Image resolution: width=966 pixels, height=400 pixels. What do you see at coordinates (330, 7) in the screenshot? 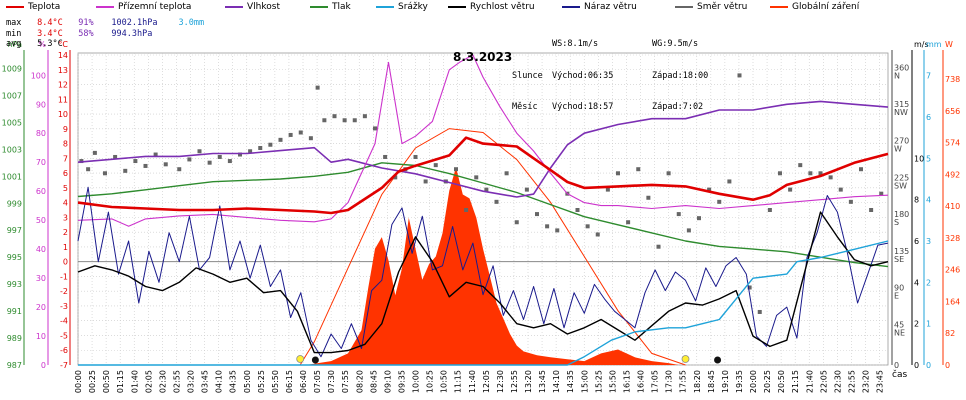
I see `legend-item: Tlak` at bounding box center [330, 7].